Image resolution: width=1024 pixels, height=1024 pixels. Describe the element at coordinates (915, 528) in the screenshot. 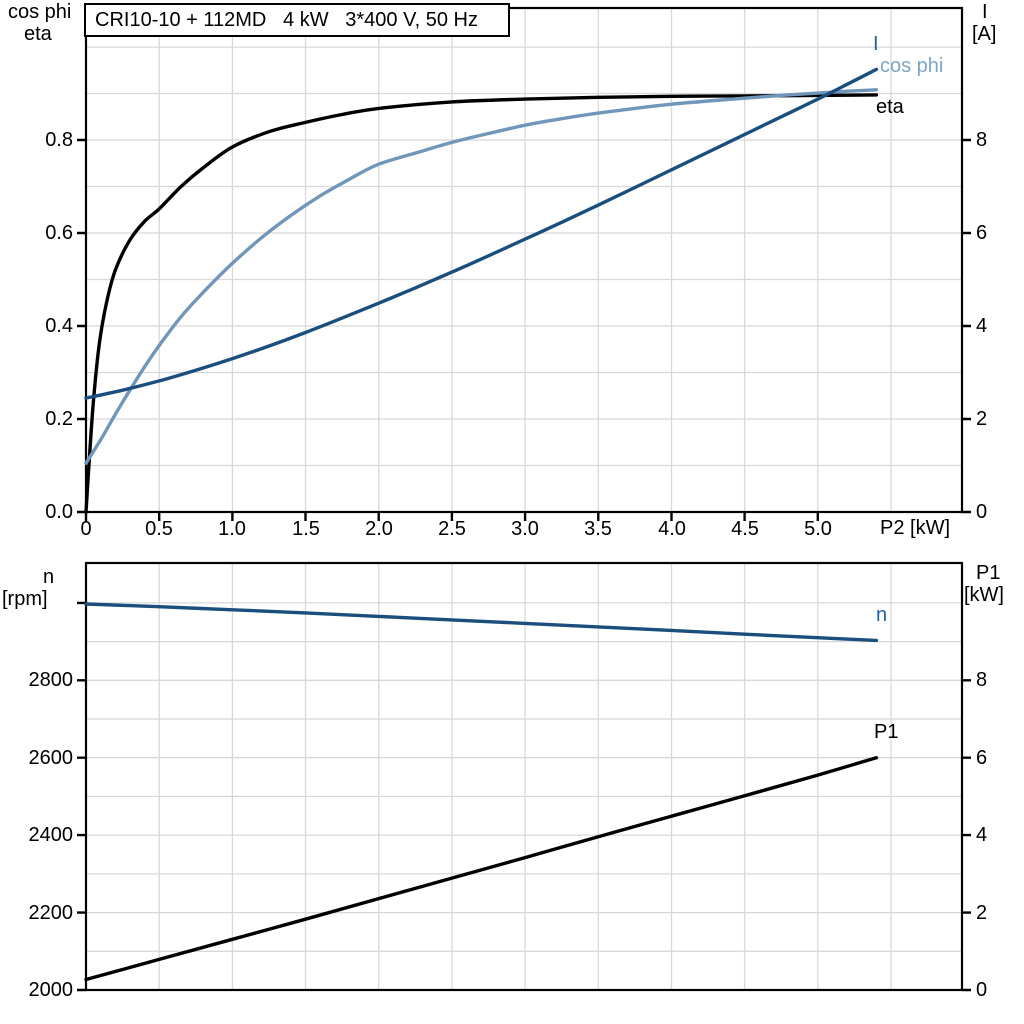

I see `x-axis-label-p2: P2 [kW]` at that location.